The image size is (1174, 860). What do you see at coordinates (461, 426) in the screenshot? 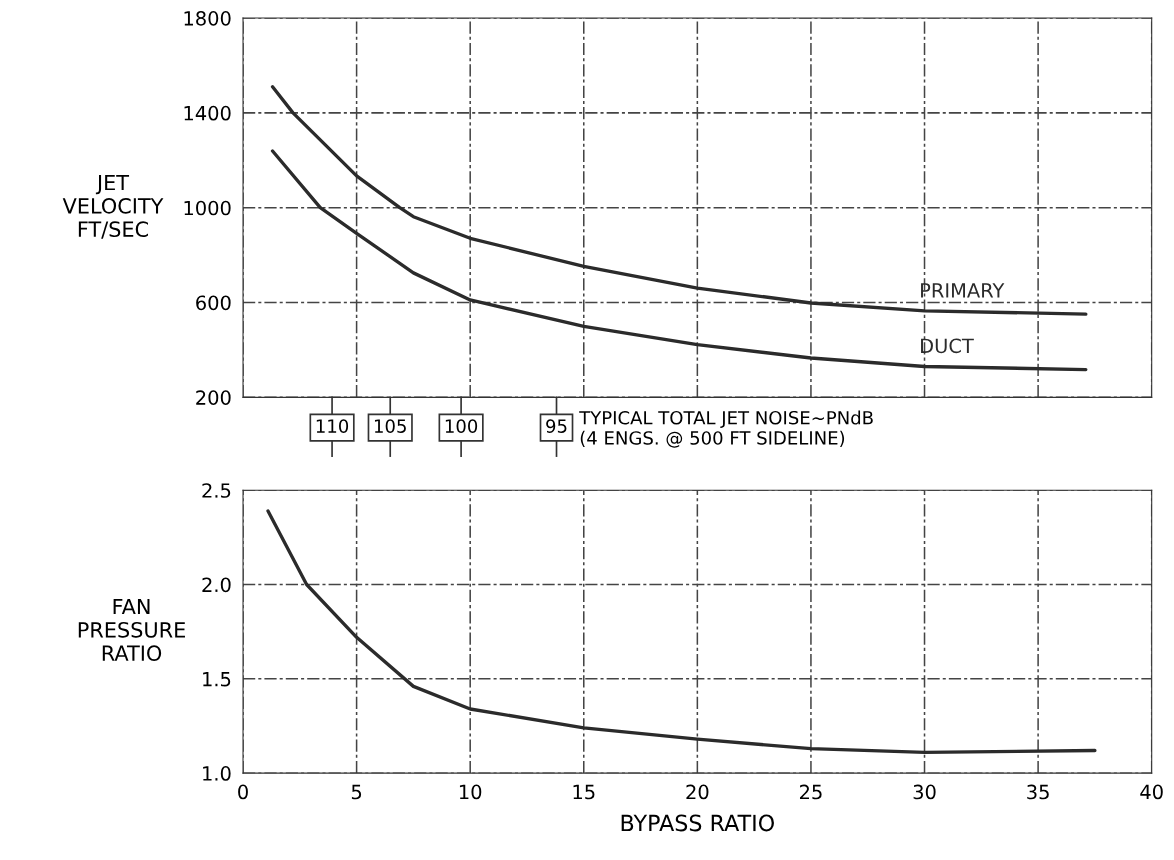
I see `text: 100` at bounding box center [461, 426].